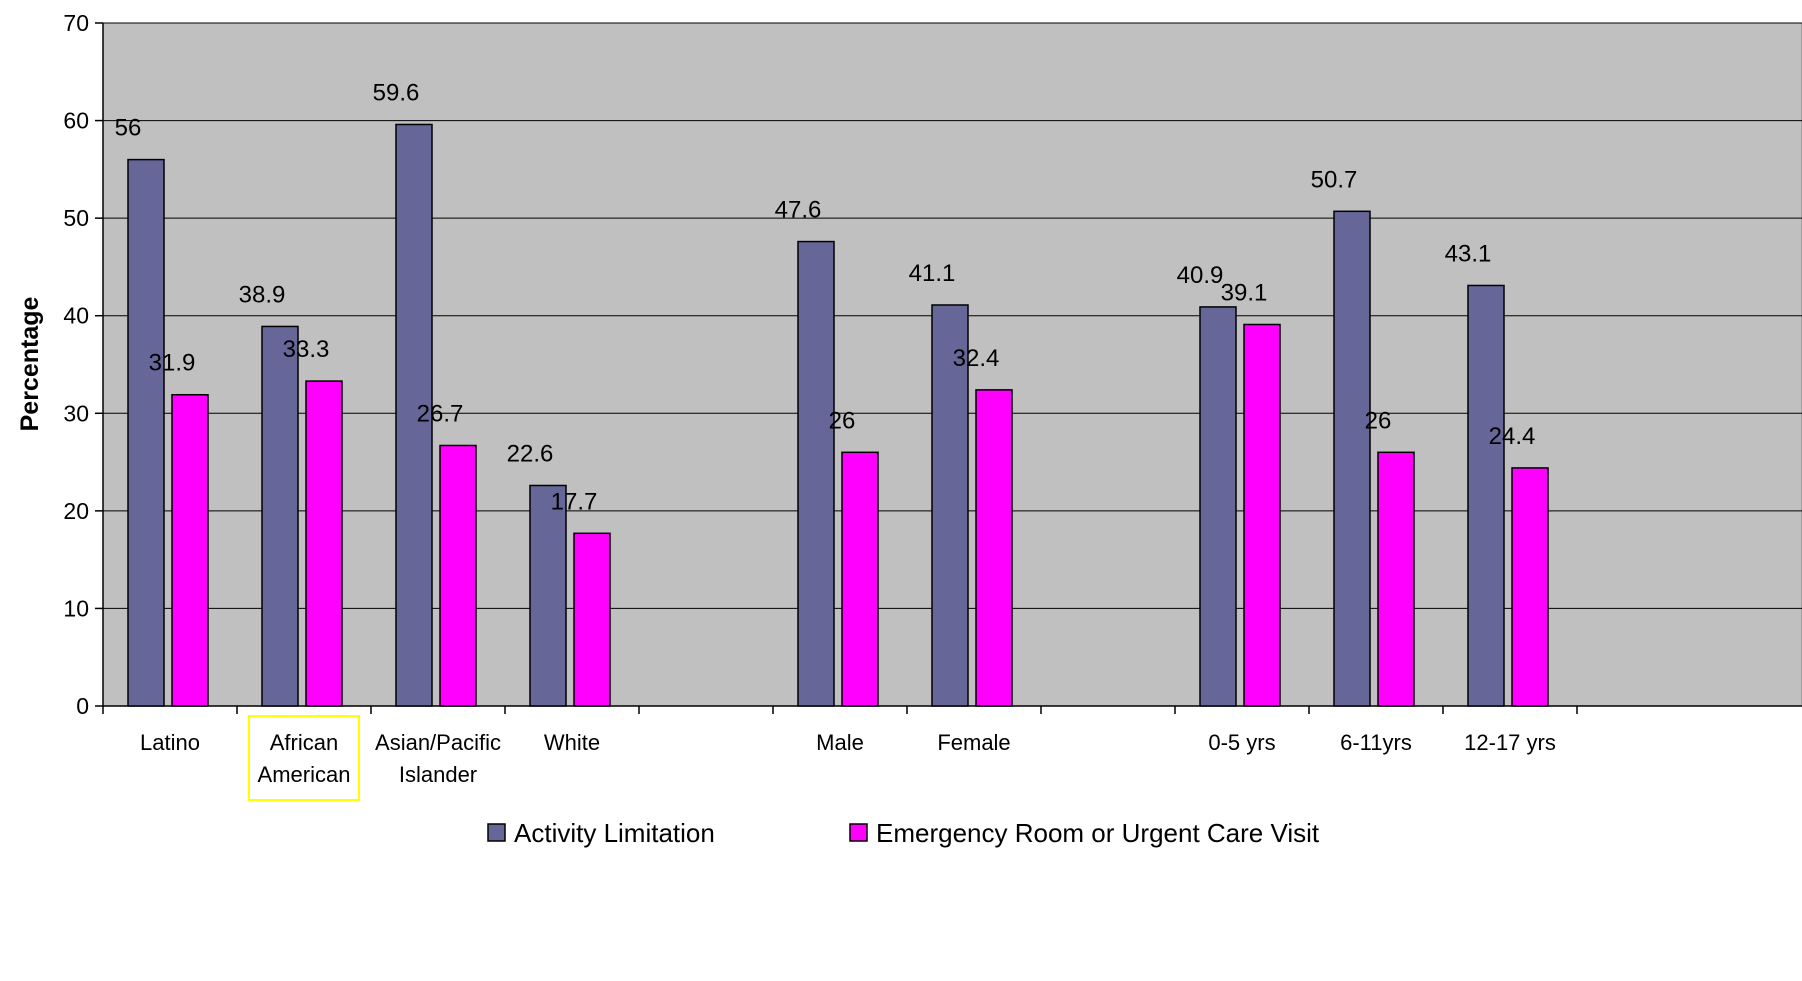  What do you see at coordinates (76, 608) in the screenshot?
I see `y-tick-label: 10` at bounding box center [76, 608].